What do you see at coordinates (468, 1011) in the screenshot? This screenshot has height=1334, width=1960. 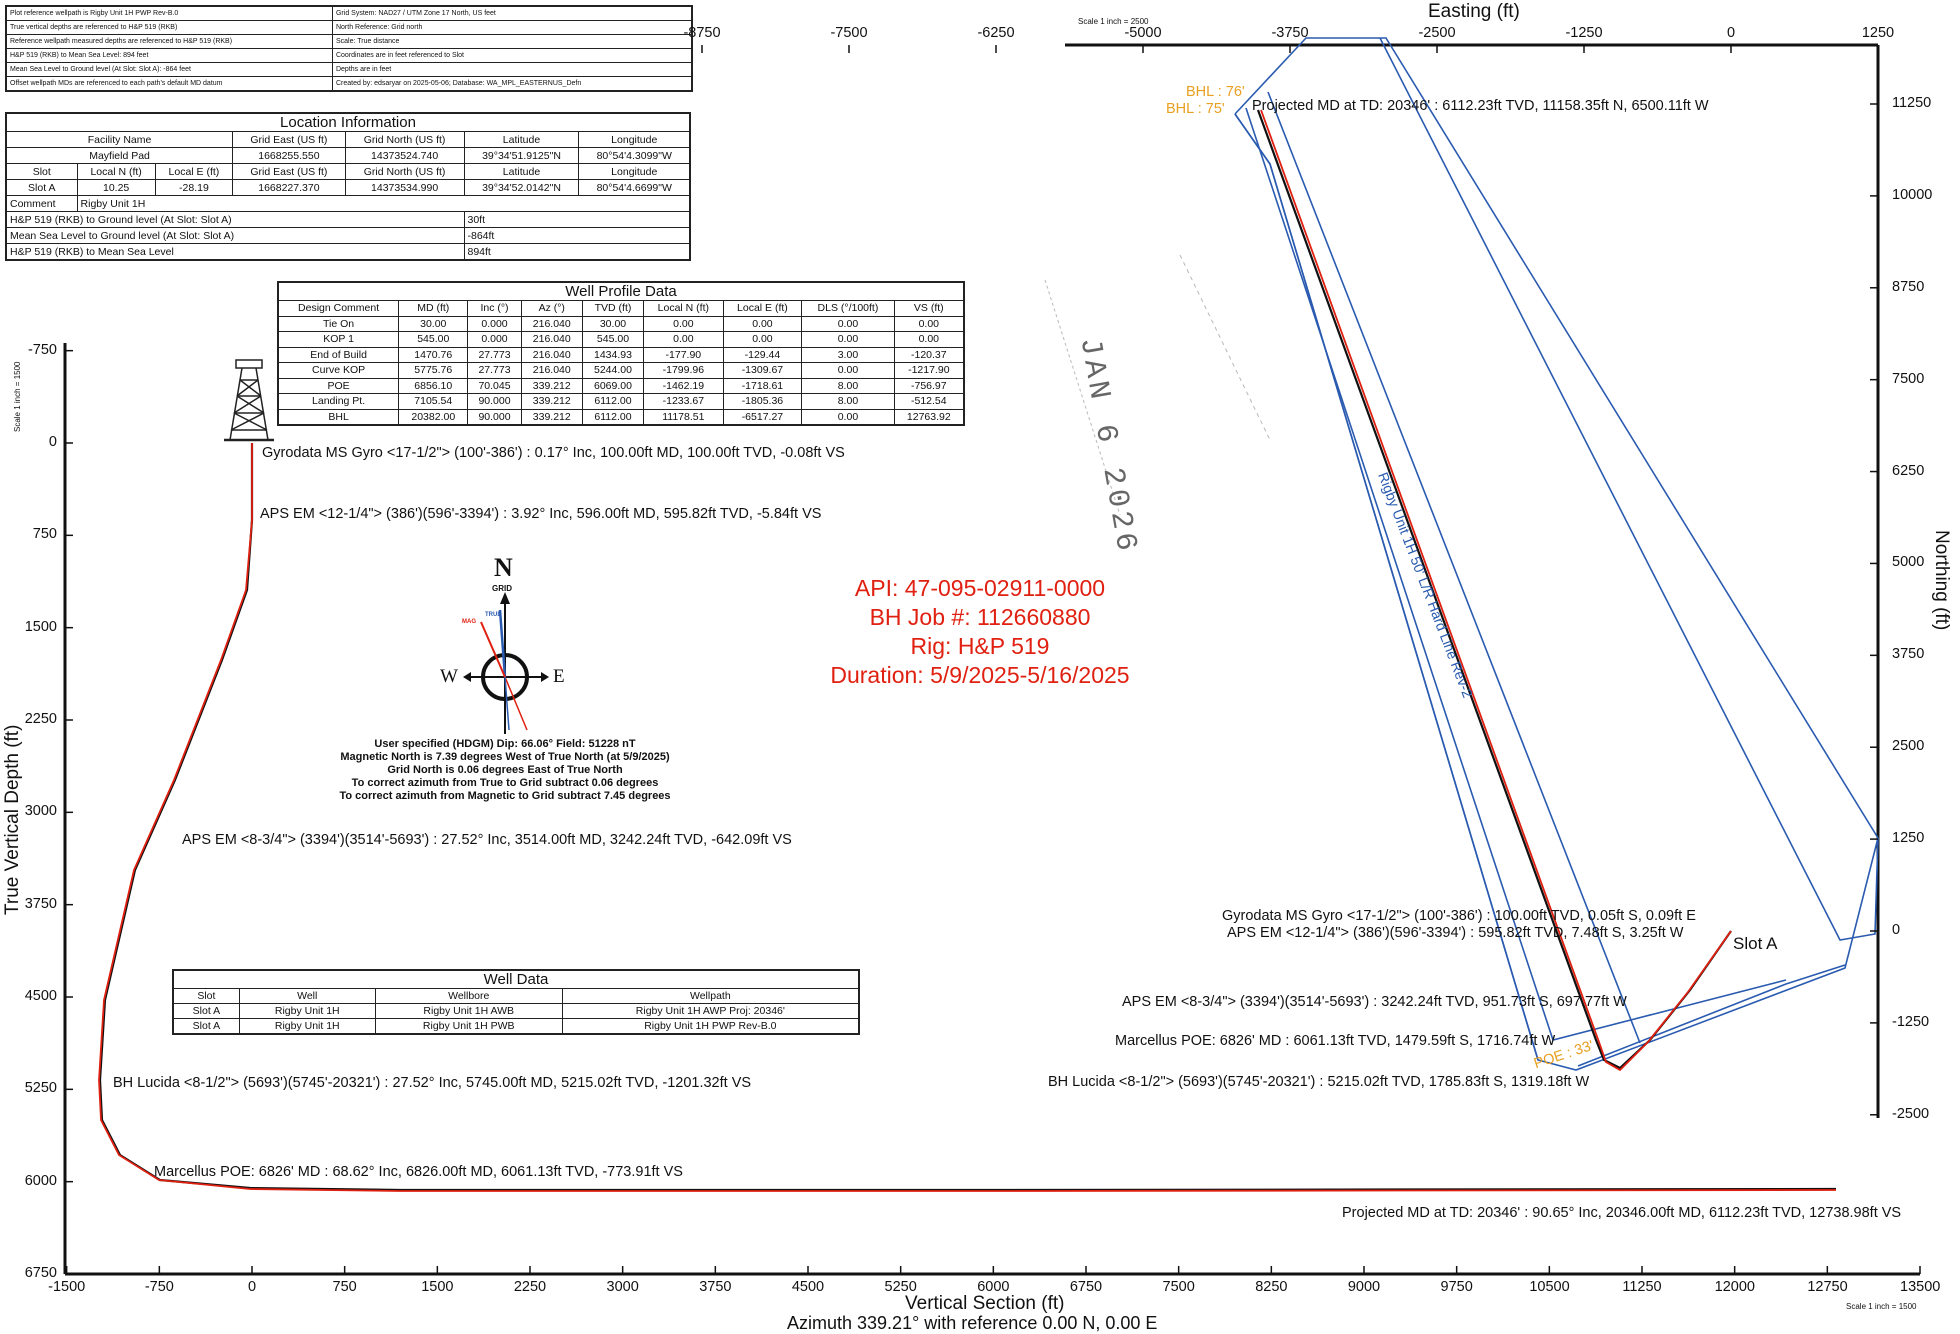 I see `well-data-cell: Rigby Unit 1H AWB` at bounding box center [468, 1011].